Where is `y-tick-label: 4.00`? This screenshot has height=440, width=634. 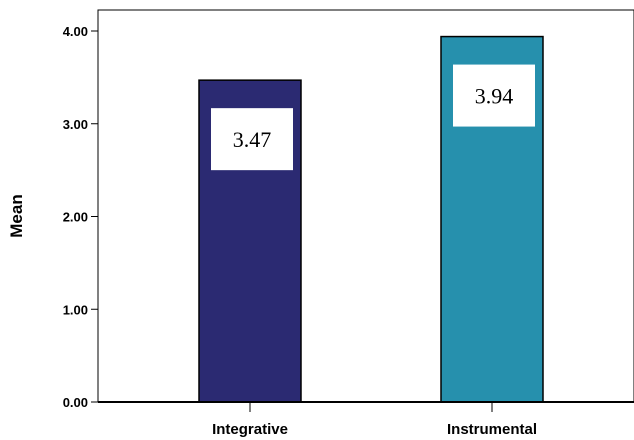
y-tick-label: 4.00 is located at coordinates (75, 31).